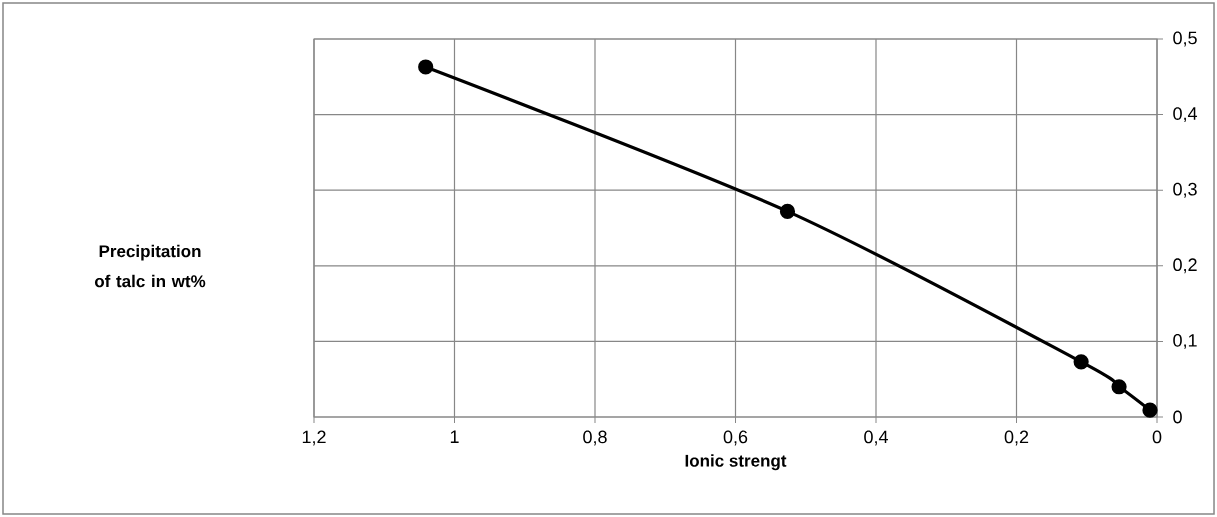  What do you see at coordinates (1185, 266) in the screenshot?
I see `y-tick-label: 0,2` at bounding box center [1185, 266].